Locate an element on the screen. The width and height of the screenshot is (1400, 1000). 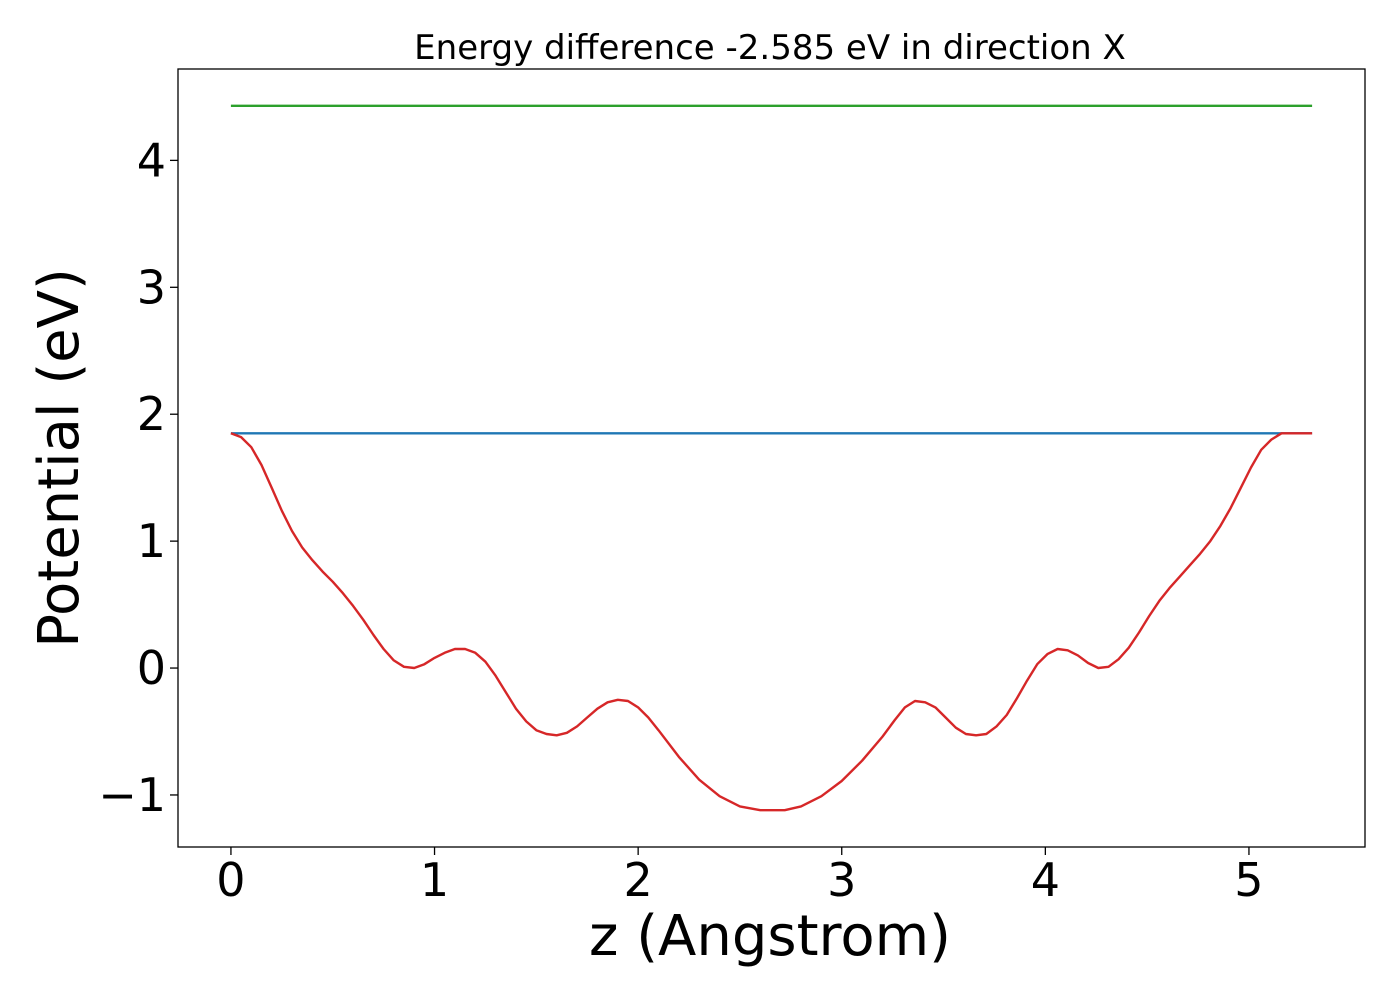
x-tick-label: 3 is located at coordinates (841, 880).